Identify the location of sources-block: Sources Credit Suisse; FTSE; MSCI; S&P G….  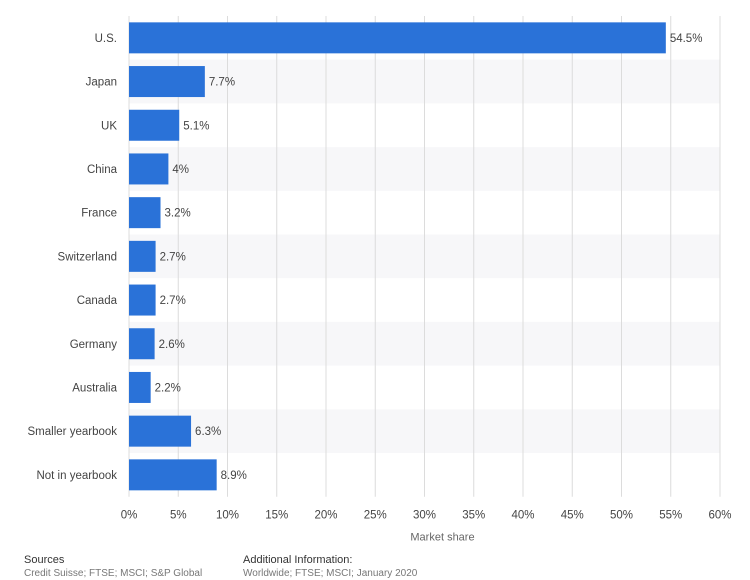
(113, 567).